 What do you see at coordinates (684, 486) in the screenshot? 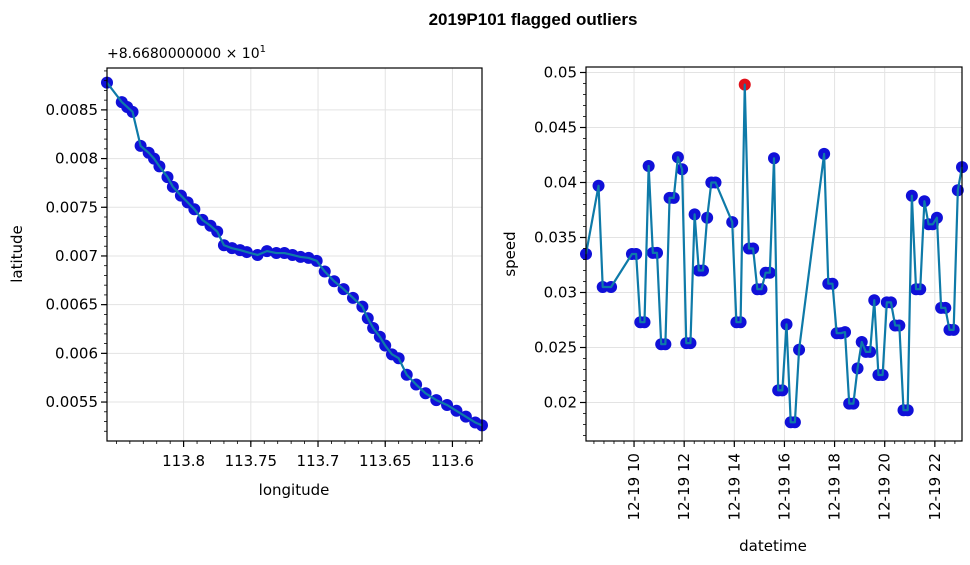
I see `speed-xtick-label: 12-19 12` at bounding box center [684, 486].